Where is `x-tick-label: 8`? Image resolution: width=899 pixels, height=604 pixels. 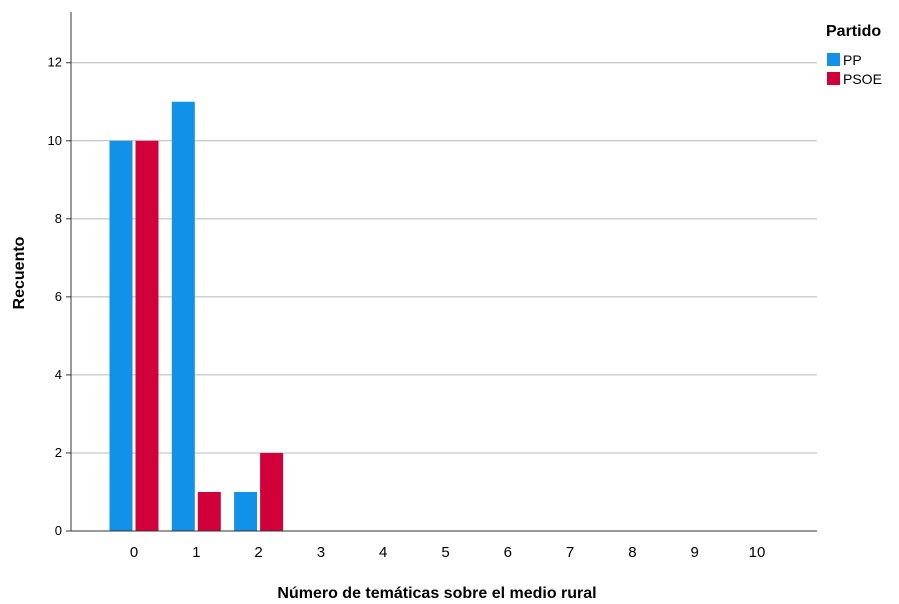 x-tick-label: 8 is located at coordinates (632, 552).